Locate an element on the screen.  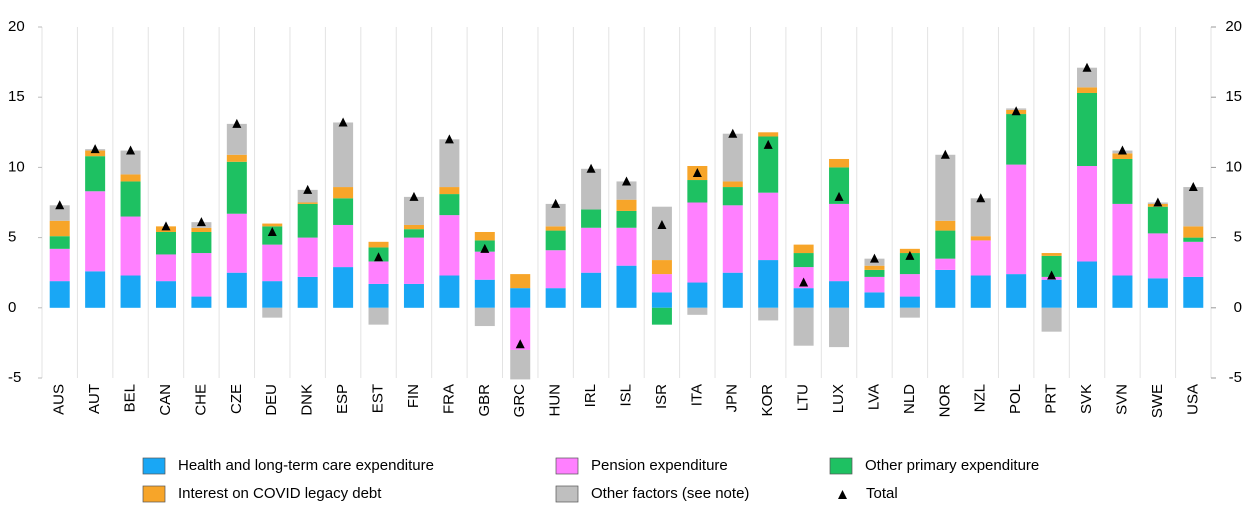
x-tick-label: ITA is located at coordinates (696, 395).